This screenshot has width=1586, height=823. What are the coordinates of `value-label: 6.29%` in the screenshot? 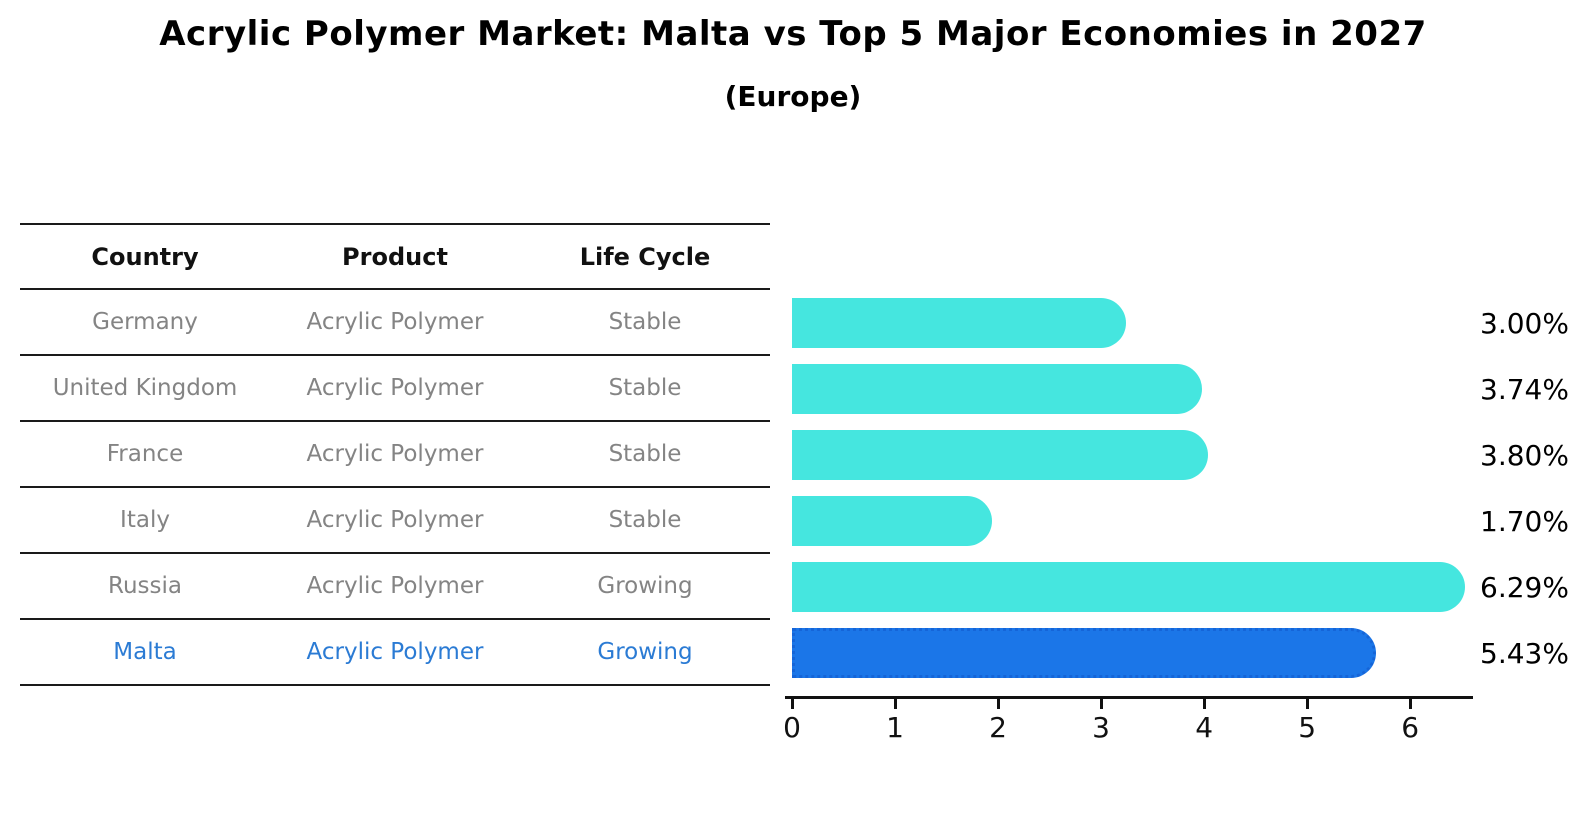 It's located at (1524, 587).